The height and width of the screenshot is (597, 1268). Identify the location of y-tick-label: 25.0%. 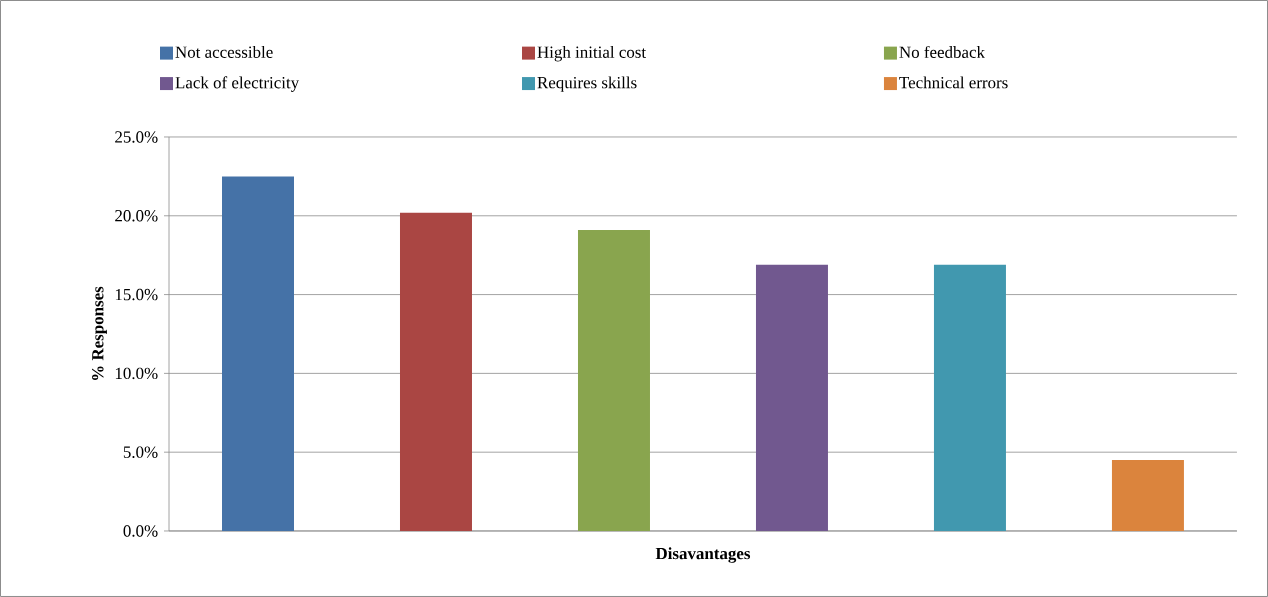
(136, 137).